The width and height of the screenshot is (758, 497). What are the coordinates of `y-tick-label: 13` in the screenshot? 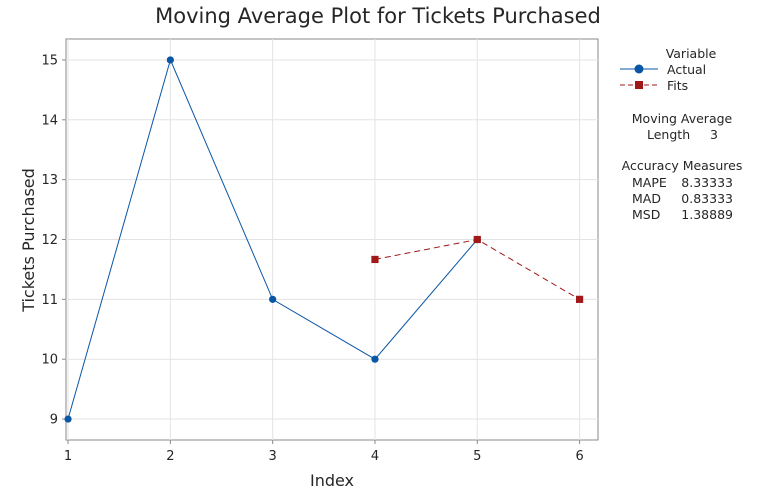 It's located at (49, 180).